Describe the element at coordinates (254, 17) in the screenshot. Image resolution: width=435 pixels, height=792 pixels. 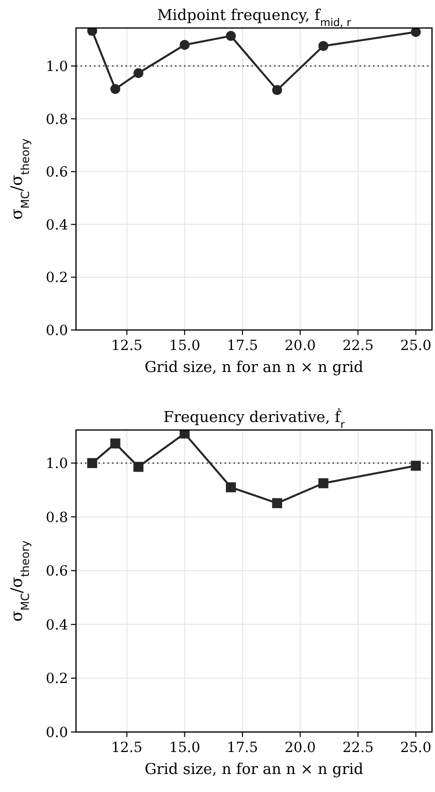
I see `chart-title: Midpoint frequency, f$_{mid, r}$` at that location.